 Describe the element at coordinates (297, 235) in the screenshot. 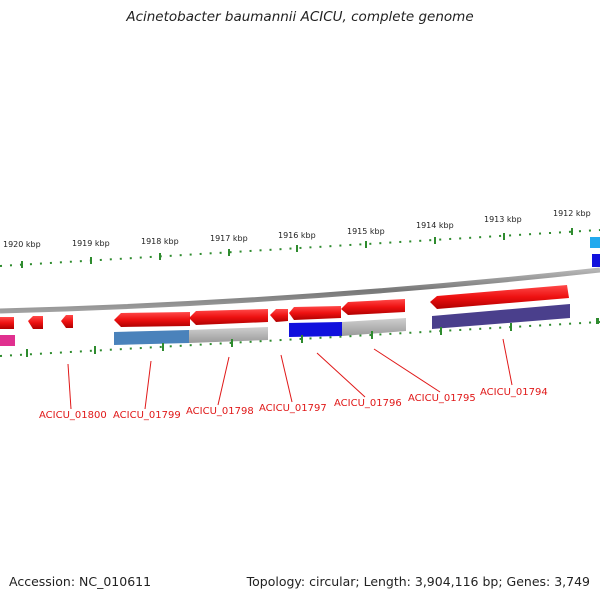

I see `tick-label: 1916 kbp` at that location.